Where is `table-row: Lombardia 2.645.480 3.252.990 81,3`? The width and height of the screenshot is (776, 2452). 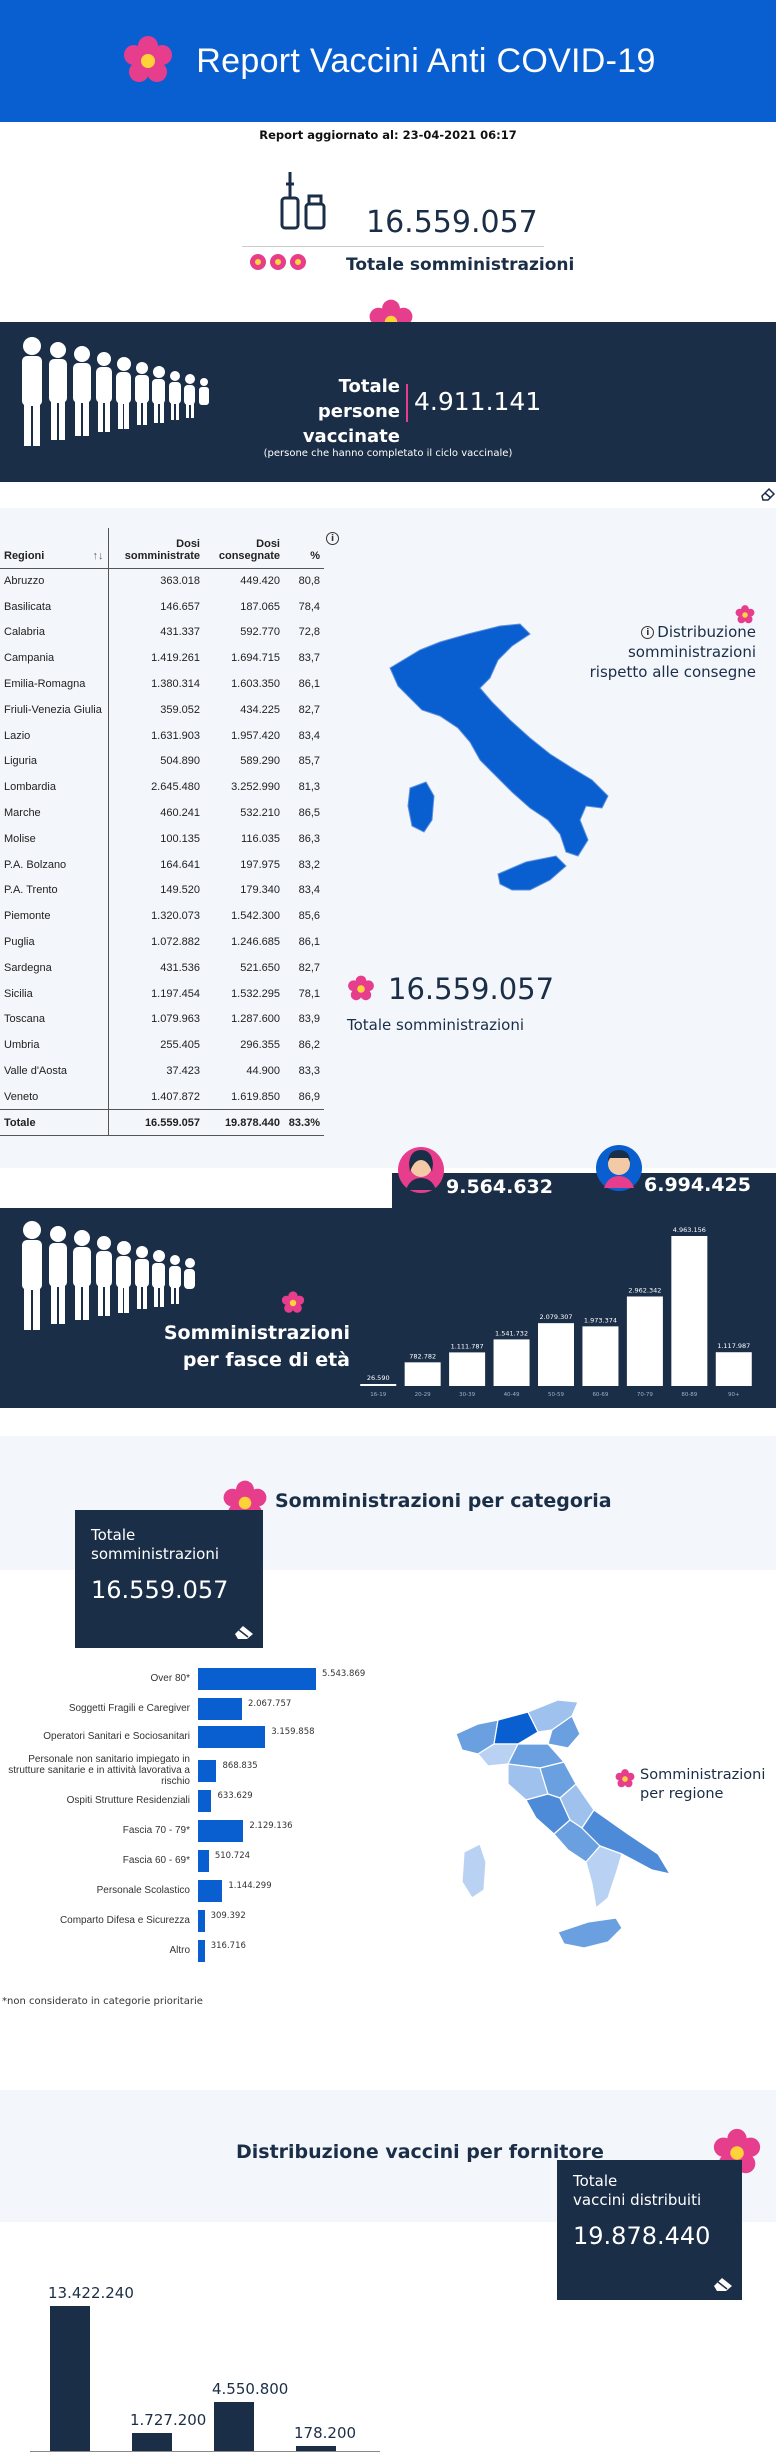
table-row: Lombardia 2.645.480 3.252.990 81,3 is located at coordinates (162, 787).